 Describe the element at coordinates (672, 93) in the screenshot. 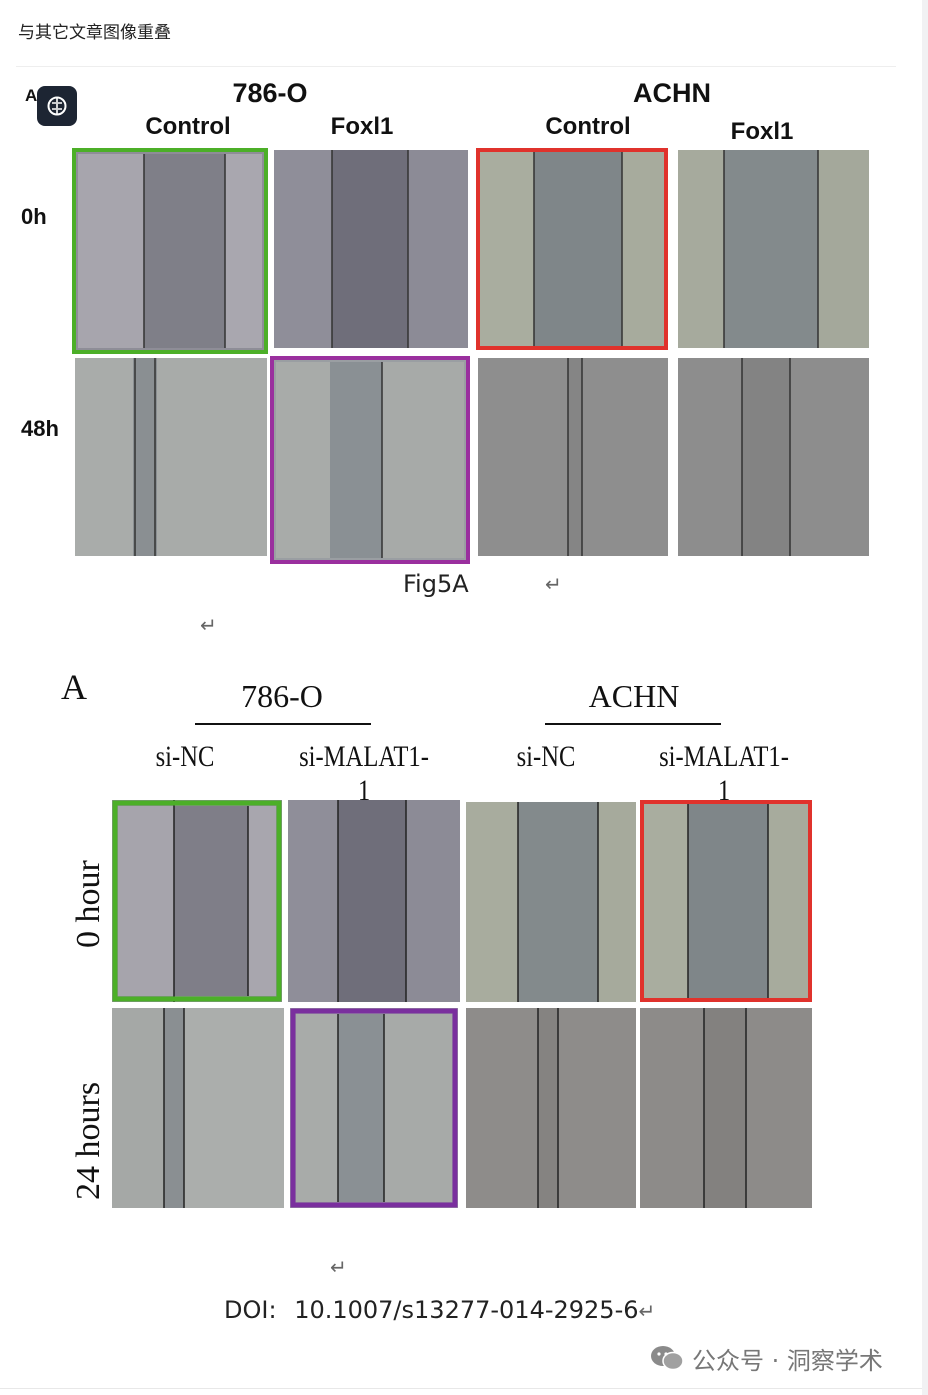

I see `figure1-group-achn: ACHN` at that location.